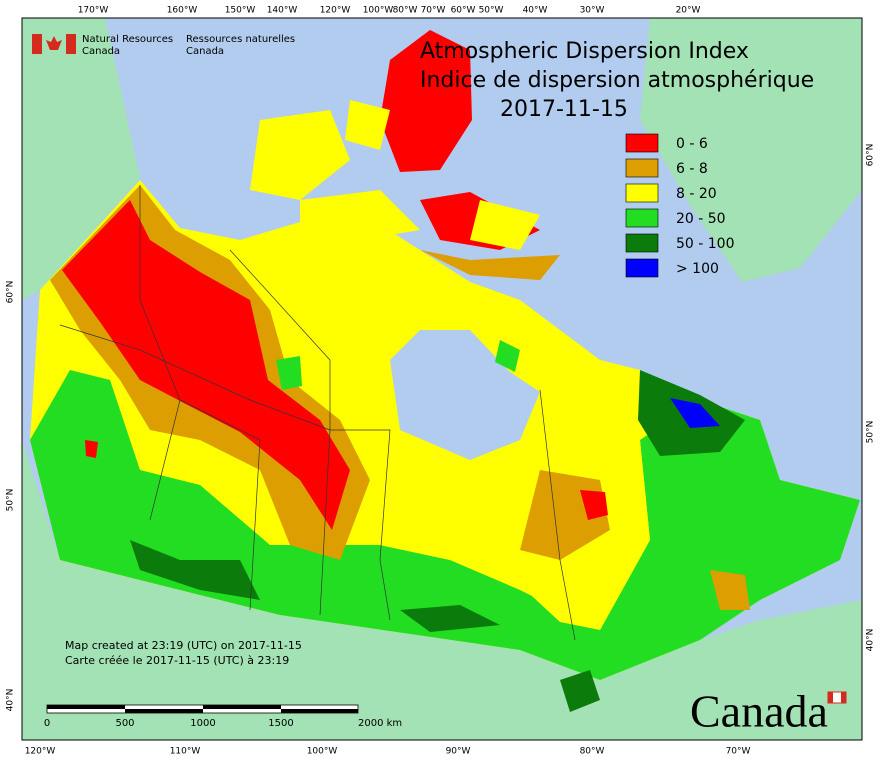 This screenshot has width=880, height=764. Describe the element at coordinates (380, 723) in the screenshot. I see `scale-label: 2000 km` at that location.